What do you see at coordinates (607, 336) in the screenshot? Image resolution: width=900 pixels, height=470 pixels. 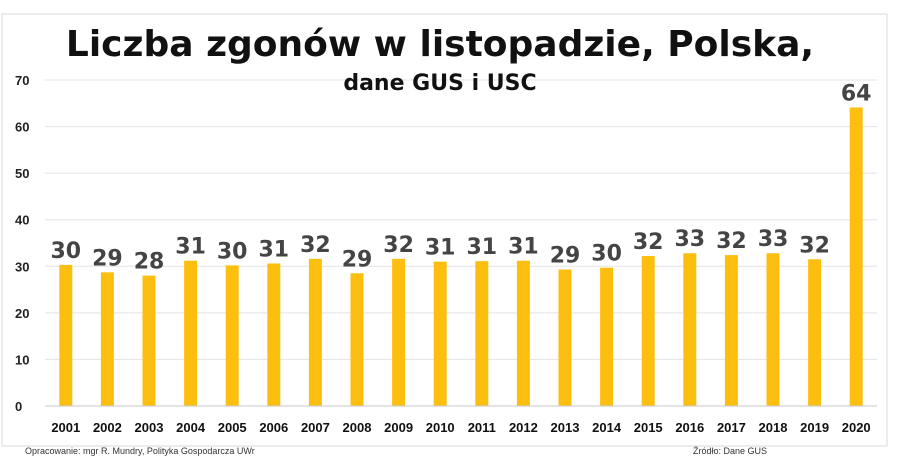 I see `bar-2014` at bounding box center [607, 336].